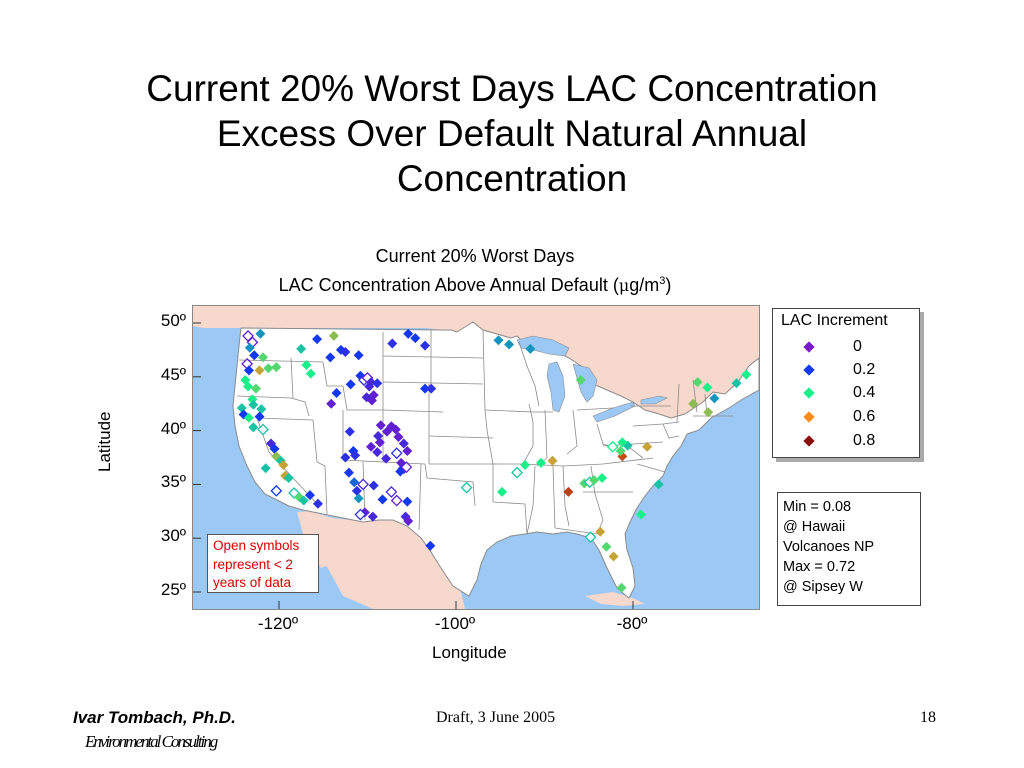 This screenshot has width=1024, height=768. What do you see at coordinates (817, 507) in the screenshot?
I see `stats-line-1: Min = 0.08` at bounding box center [817, 507].